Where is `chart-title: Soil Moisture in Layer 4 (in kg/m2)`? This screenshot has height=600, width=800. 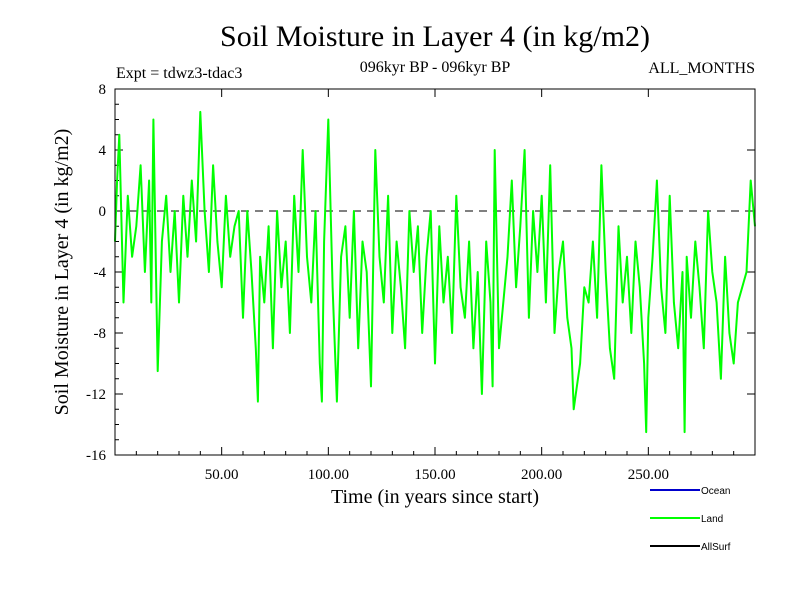
chart-title: Soil Moisture in Layer 4 (in kg/m2) is located at coordinates (435, 36).